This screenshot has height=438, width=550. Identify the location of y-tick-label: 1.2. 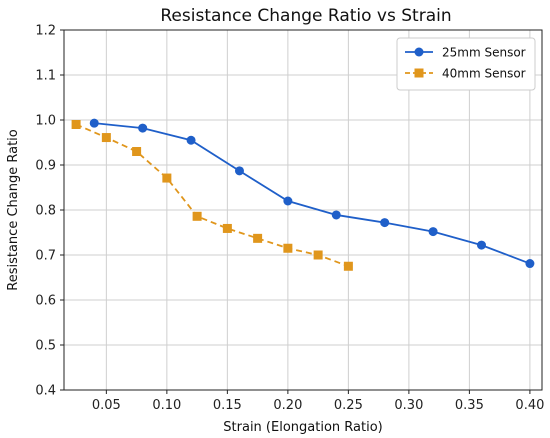
(45, 31).